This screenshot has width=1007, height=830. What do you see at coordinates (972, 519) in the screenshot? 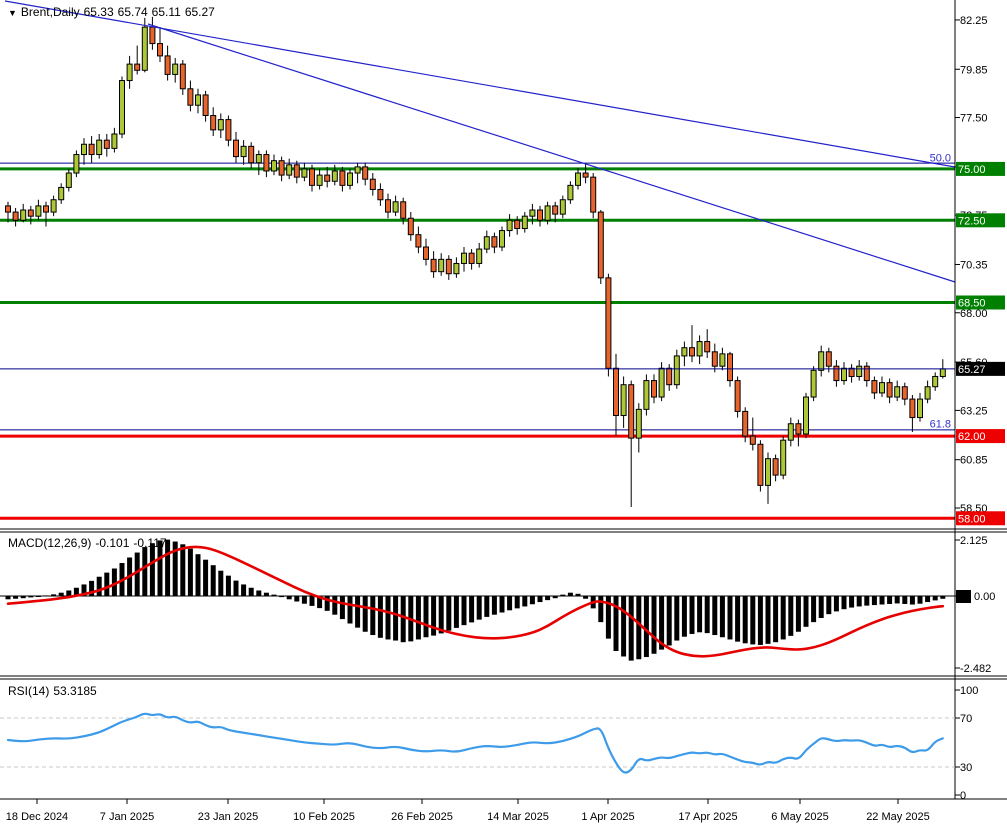
I see `level-price-text: 58.00` at bounding box center [972, 519].